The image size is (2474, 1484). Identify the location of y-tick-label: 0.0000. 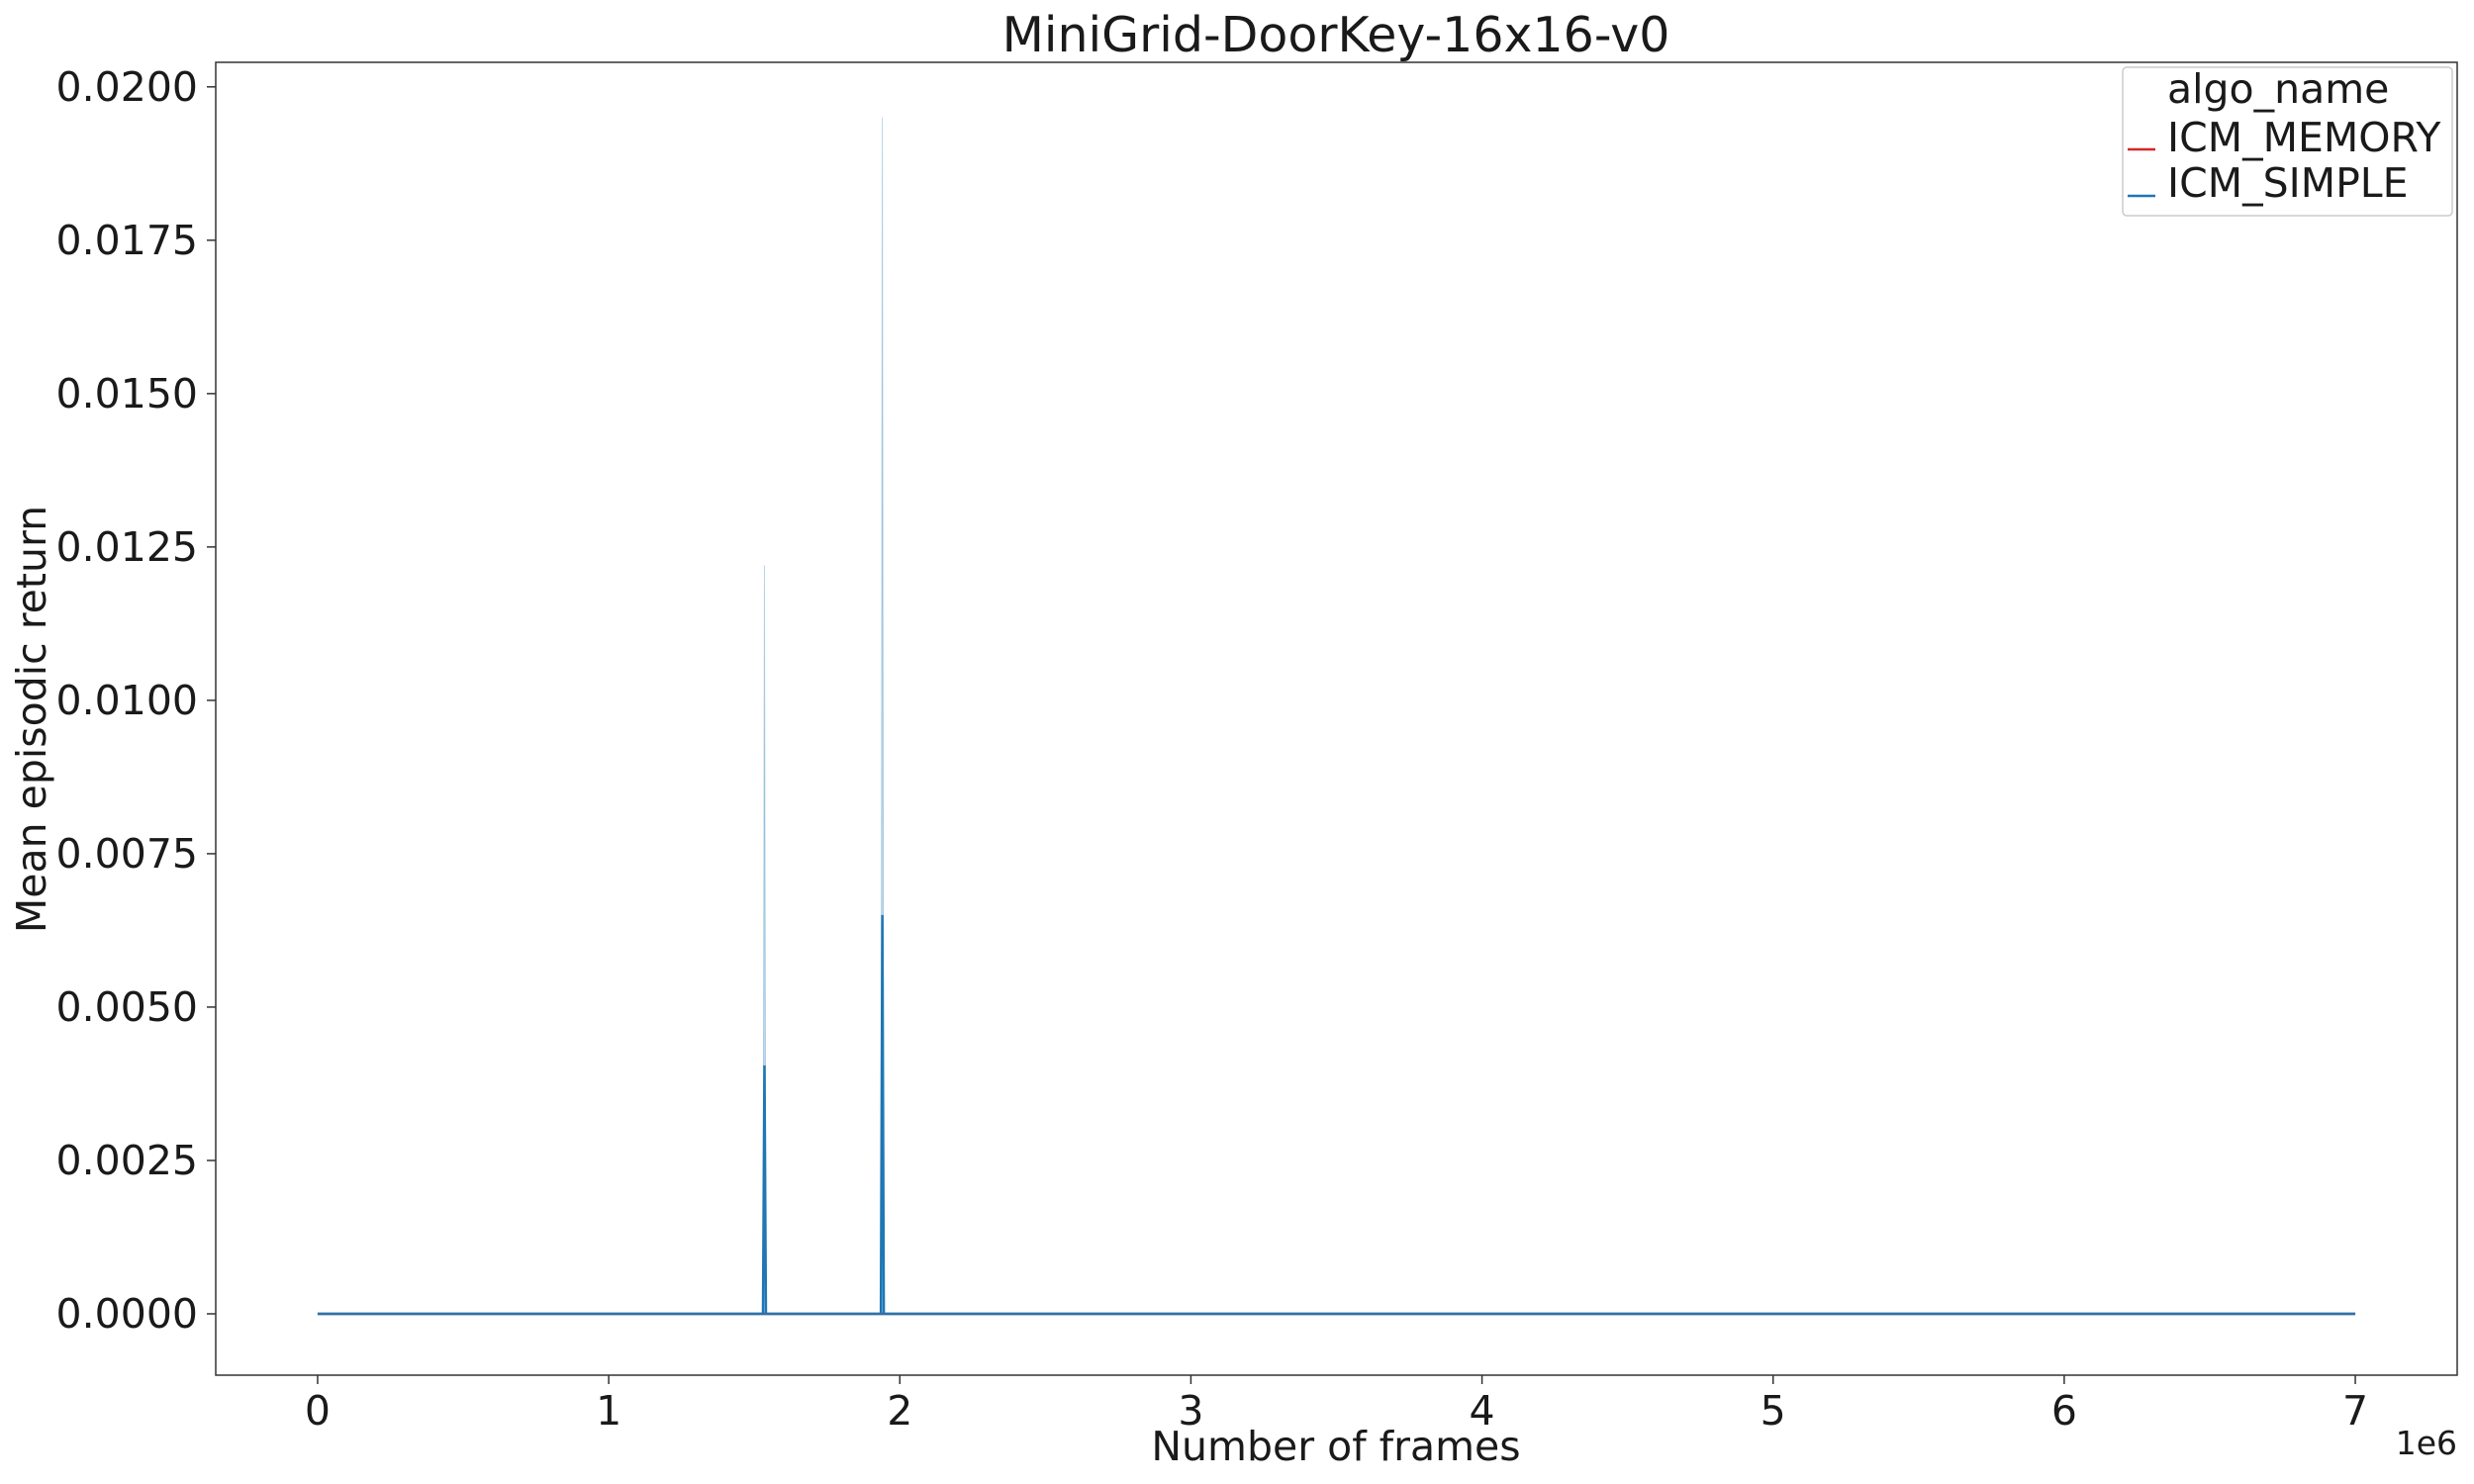
(127, 1314).